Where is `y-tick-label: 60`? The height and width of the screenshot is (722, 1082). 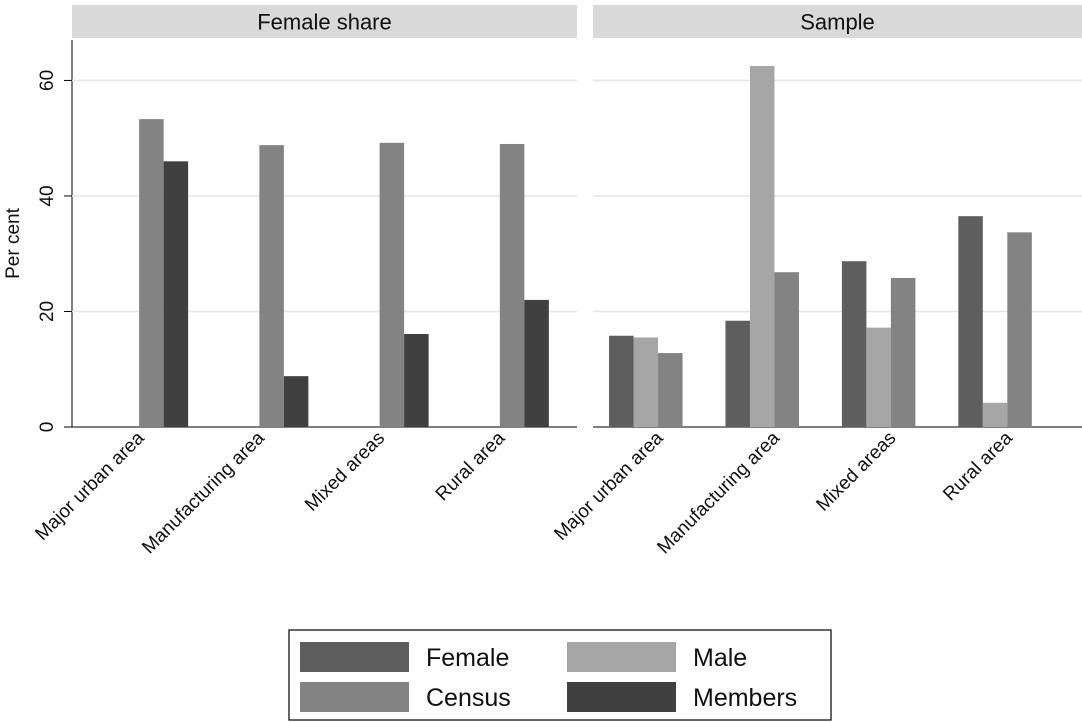 y-tick-label: 60 is located at coordinates (47, 80).